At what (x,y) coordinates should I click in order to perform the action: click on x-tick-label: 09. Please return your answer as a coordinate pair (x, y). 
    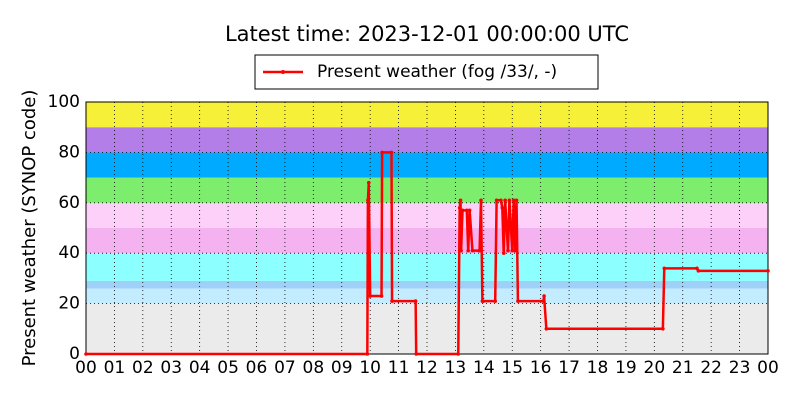
    Looking at the image, I should click on (342, 368).